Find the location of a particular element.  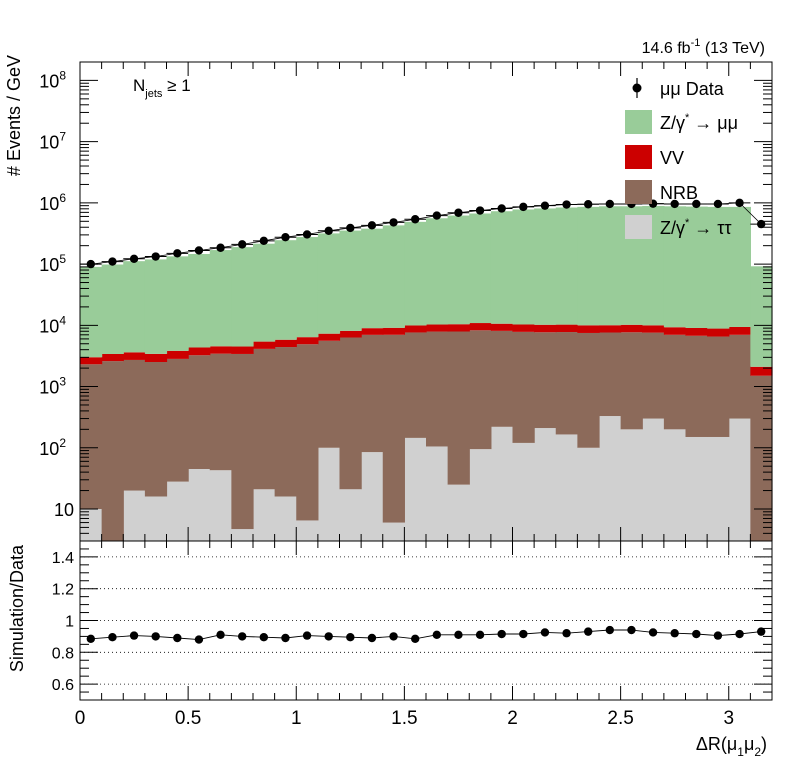

legend-label-ztt: Z/γ* → ττ is located at coordinates (696, 227).